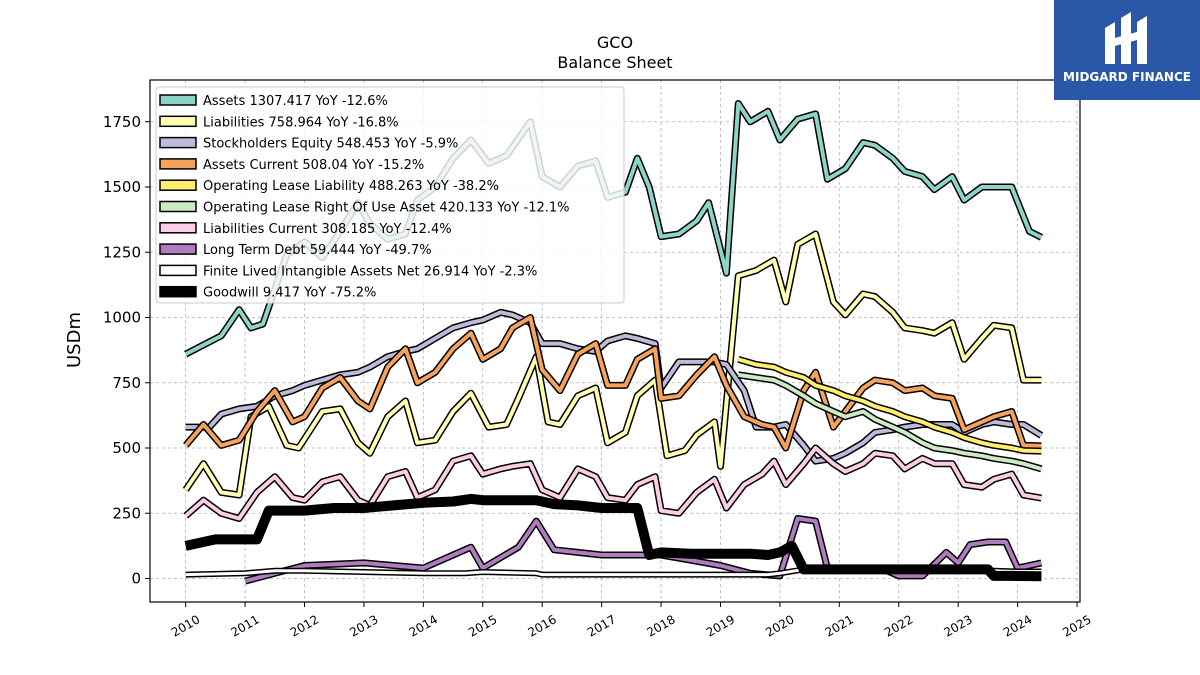 The image size is (1200, 675). Describe the element at coordinates (779, 625) in the screenshot. I see `x-tick-label: 2020` at that location.